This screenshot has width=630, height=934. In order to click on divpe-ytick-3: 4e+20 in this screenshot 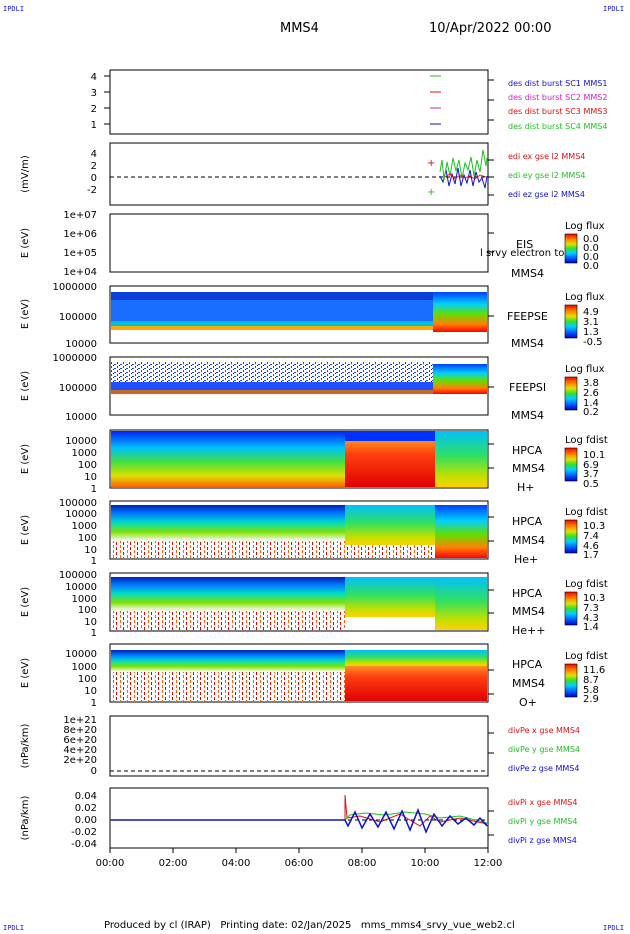, I will do `click(80, 750)`.